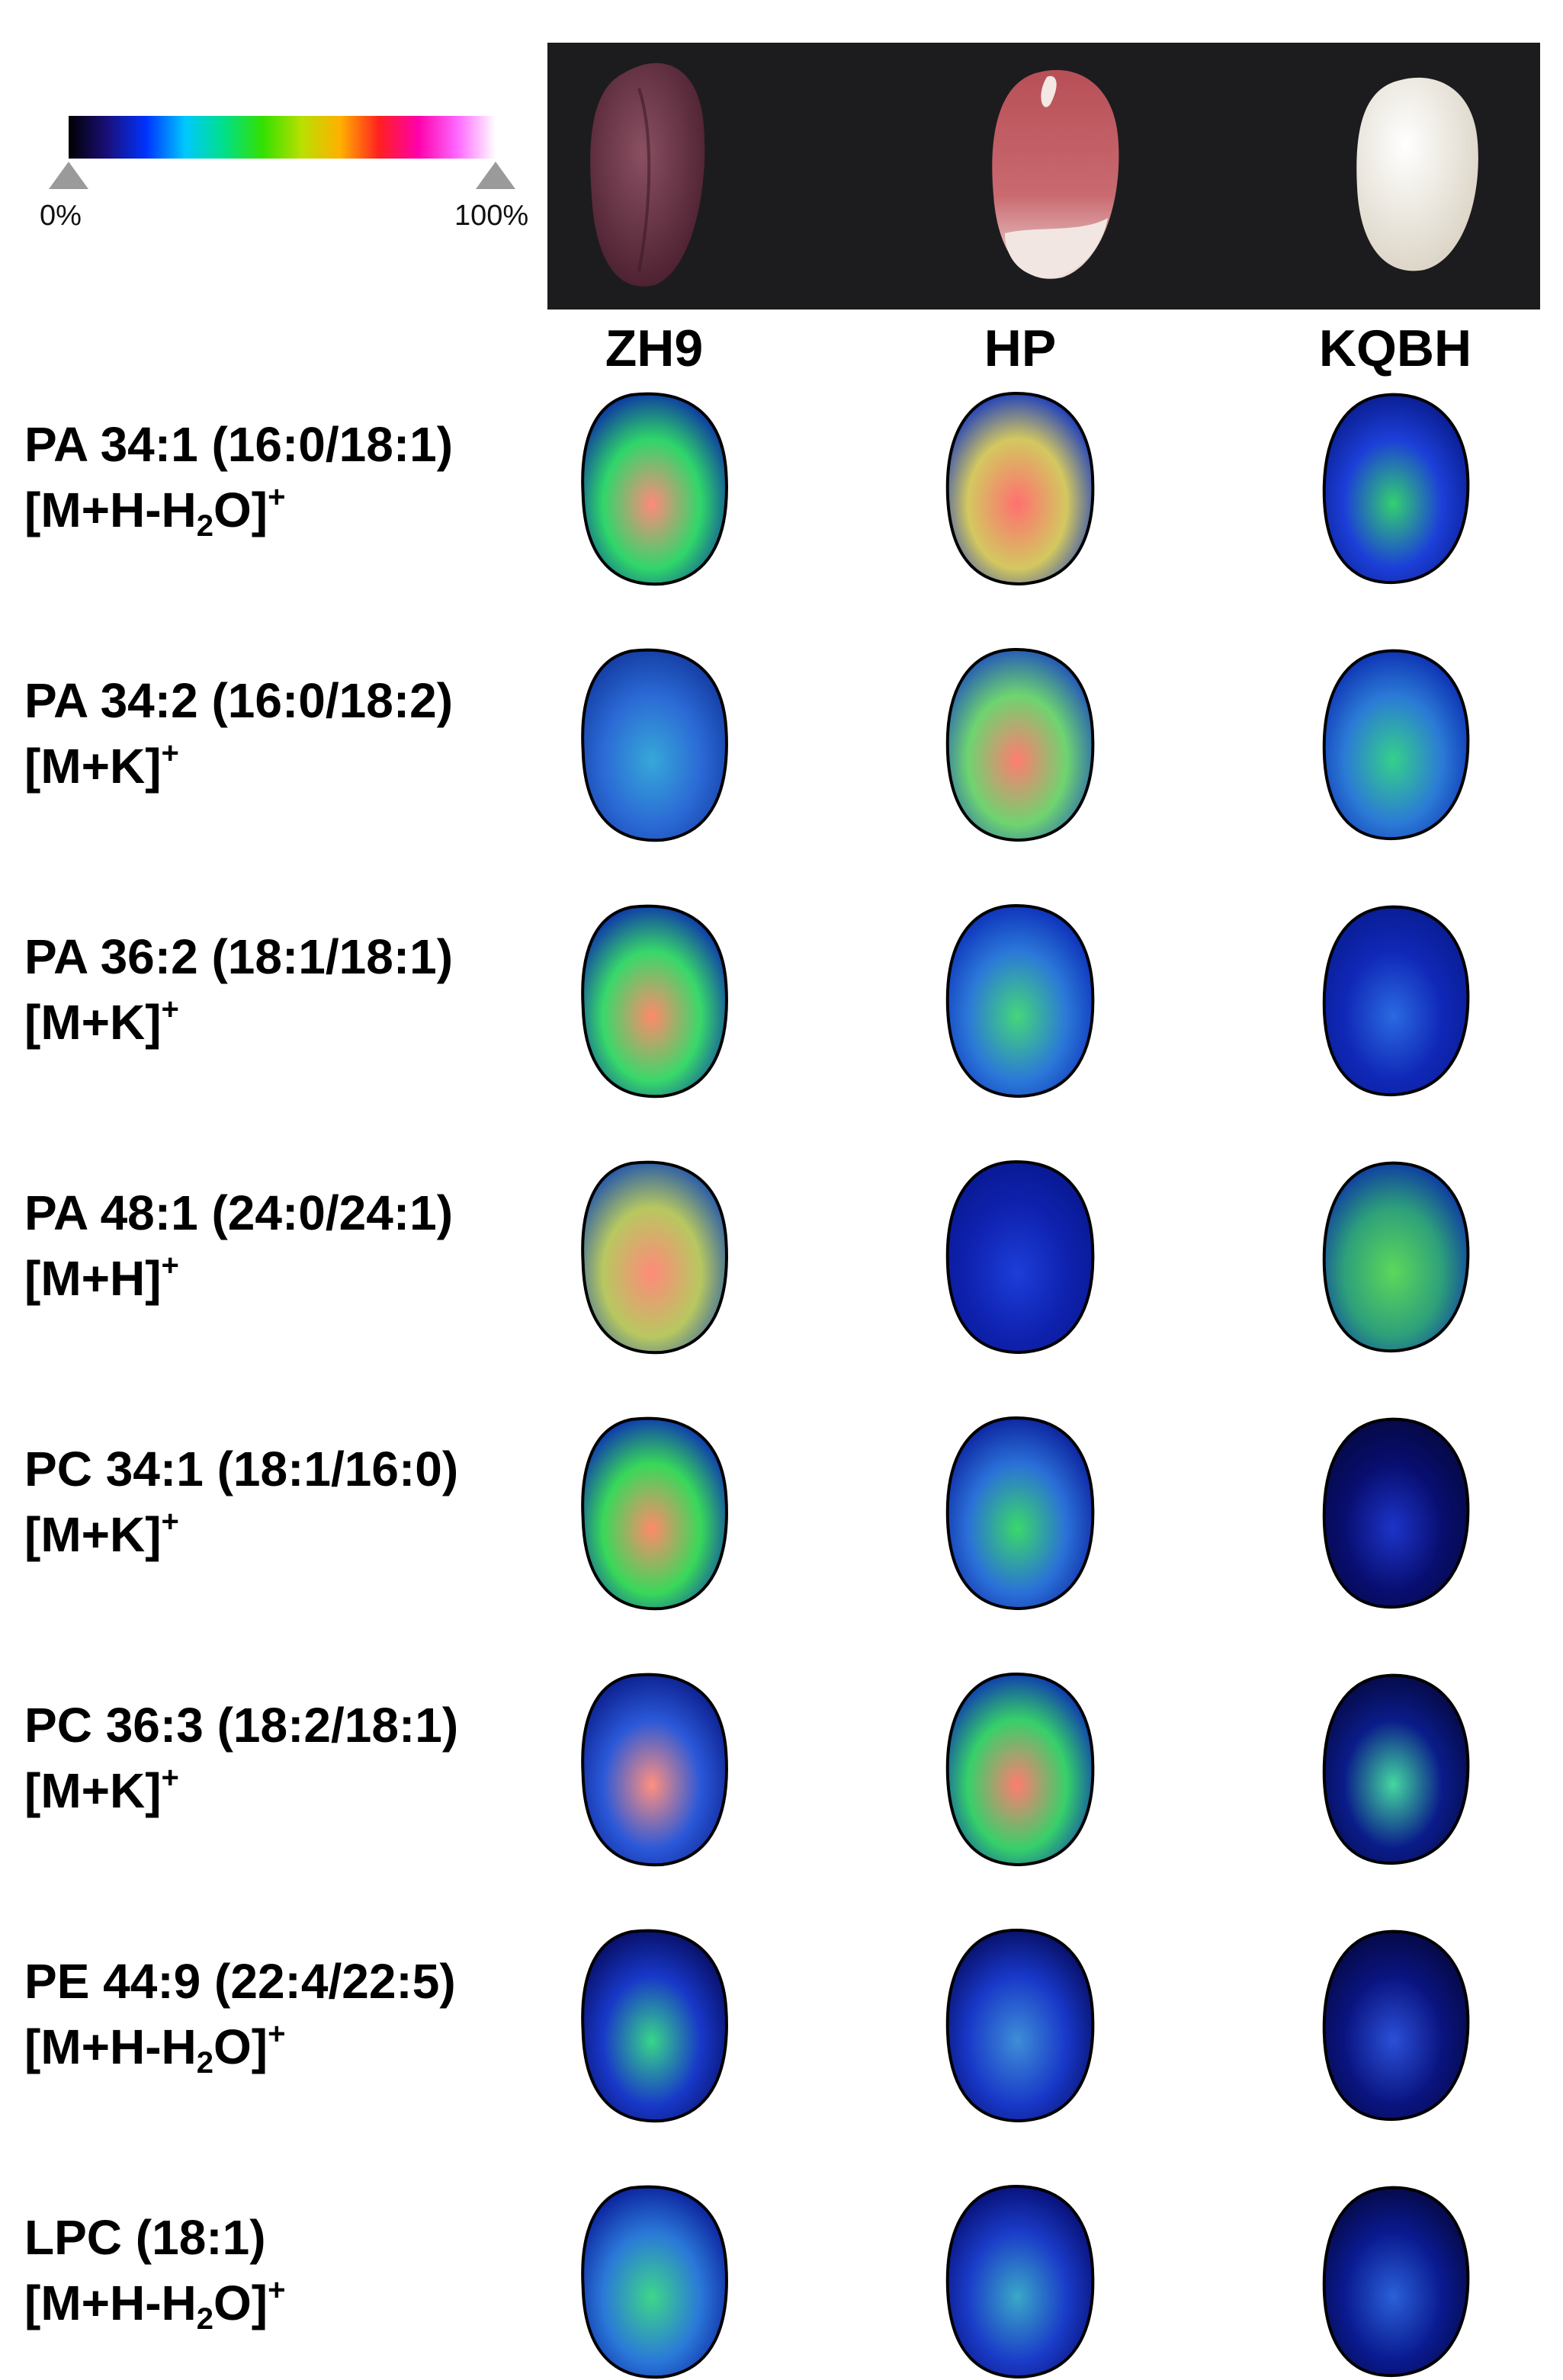  I want to click on photo-seed-hp, so click(1055, 174).